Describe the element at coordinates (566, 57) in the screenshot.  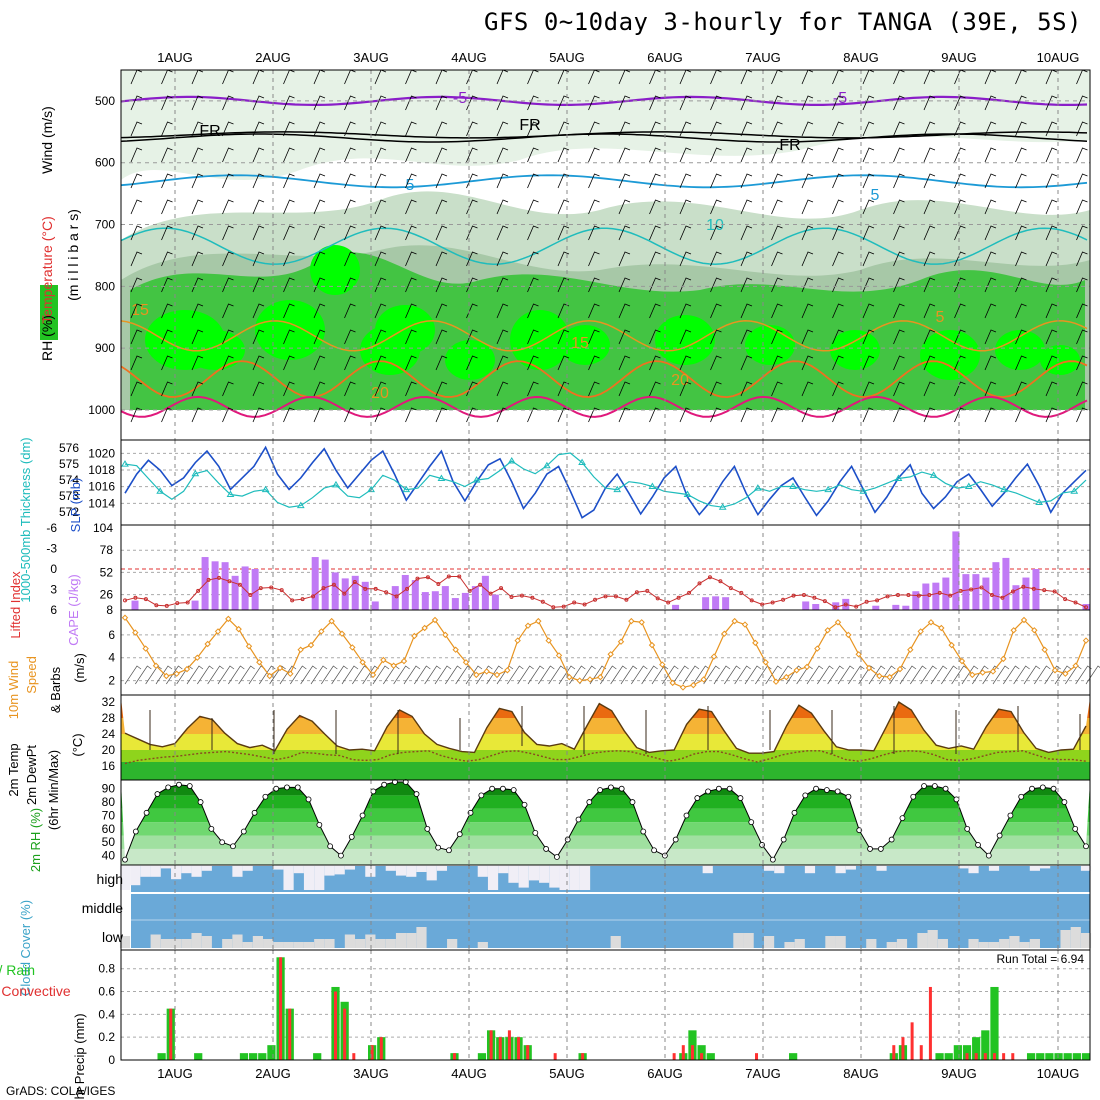
I see `date-label-top-5AUG: 5AUG` at that location.